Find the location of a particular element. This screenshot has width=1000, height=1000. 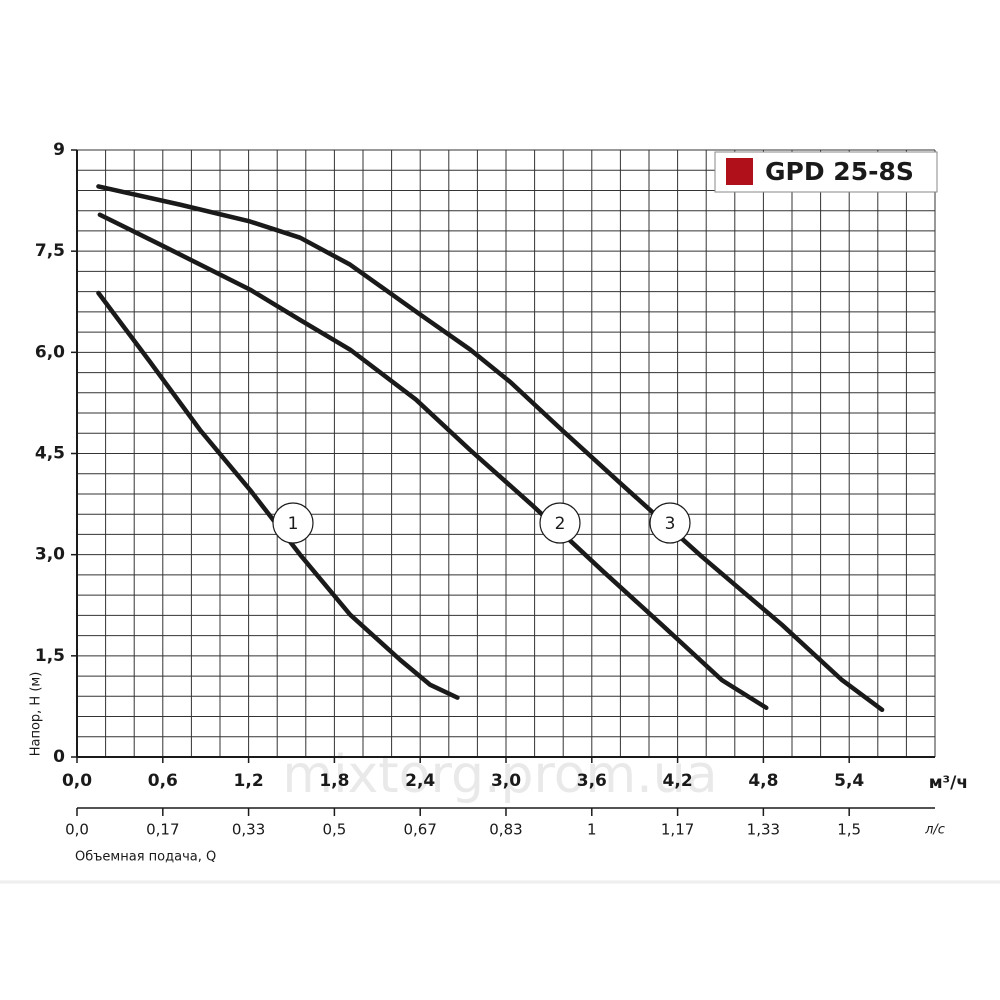

x2-tick-label: 1,33 is located at coordinates (763, 830).